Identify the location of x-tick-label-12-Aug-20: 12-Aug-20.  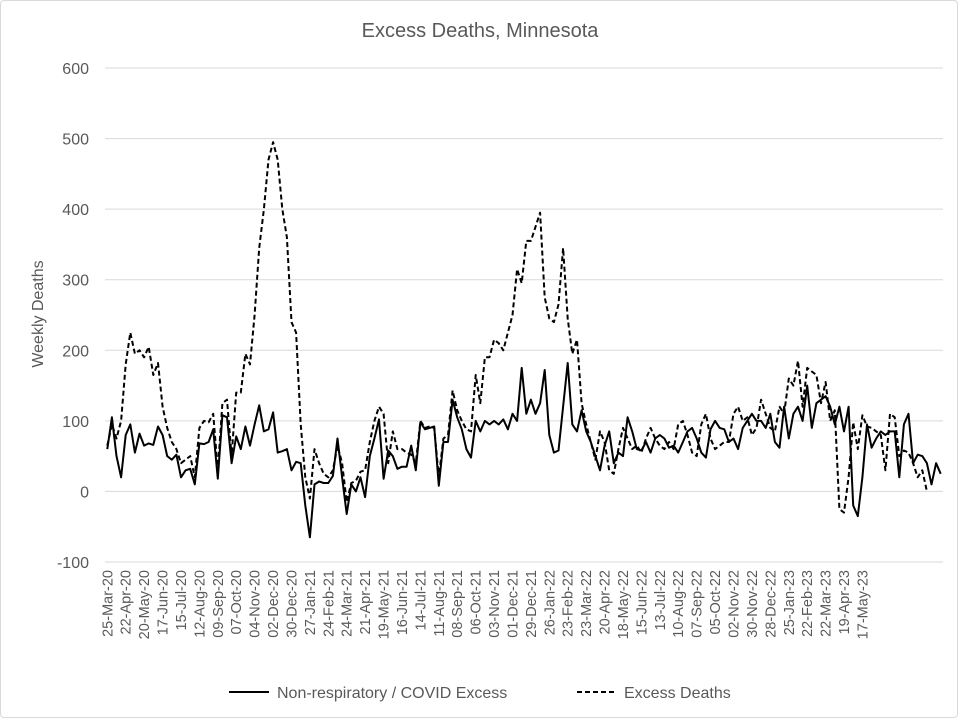
(200, 604).